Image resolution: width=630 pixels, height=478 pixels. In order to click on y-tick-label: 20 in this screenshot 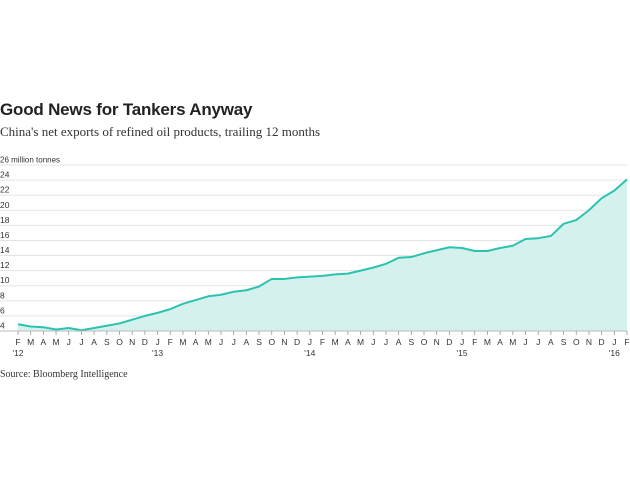, I will do `click(5, 205)`.